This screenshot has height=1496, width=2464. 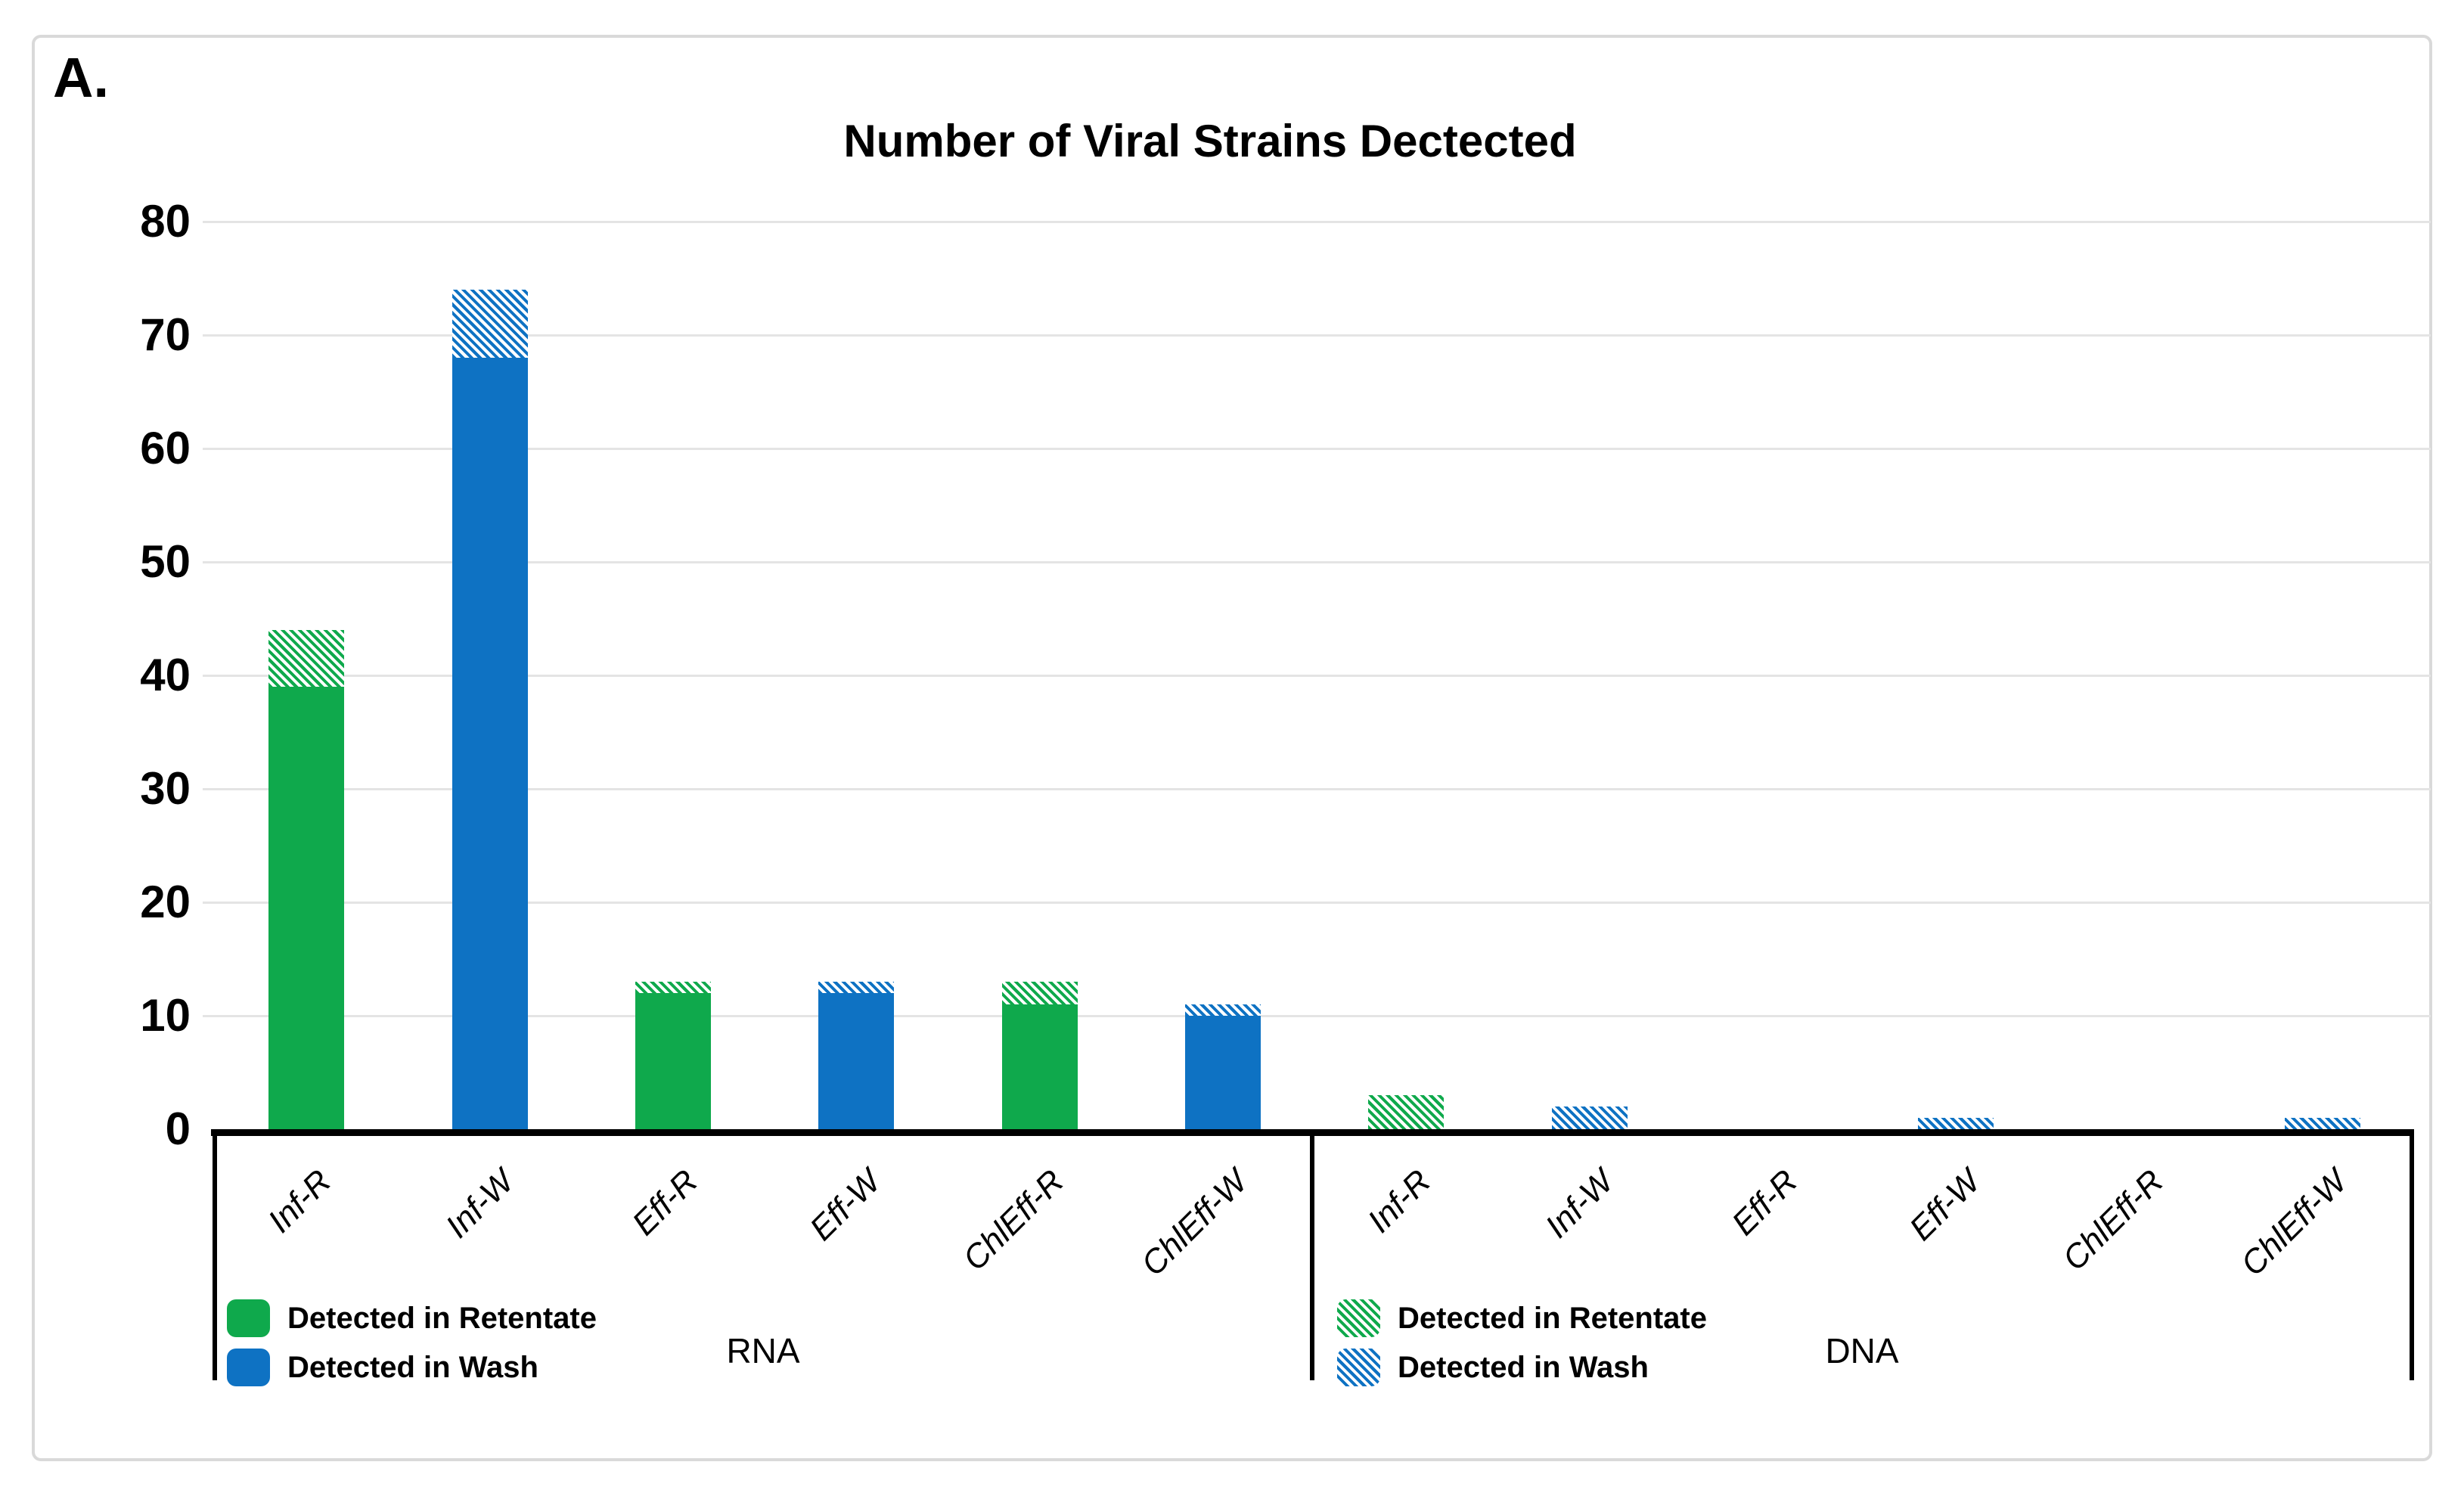 I want to click on bar-rna-inf-r-hatched, so click(x=306, y=658).